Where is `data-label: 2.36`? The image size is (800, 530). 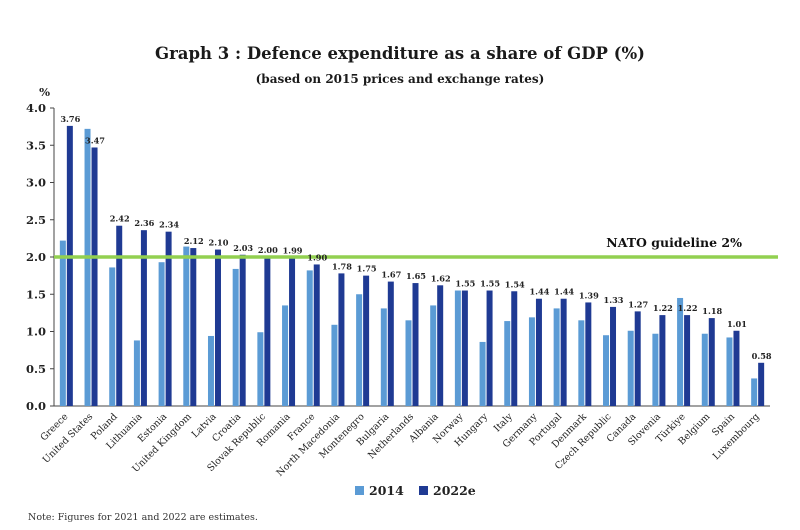
data-label: 2.36 is located at coordinates (144, 223).